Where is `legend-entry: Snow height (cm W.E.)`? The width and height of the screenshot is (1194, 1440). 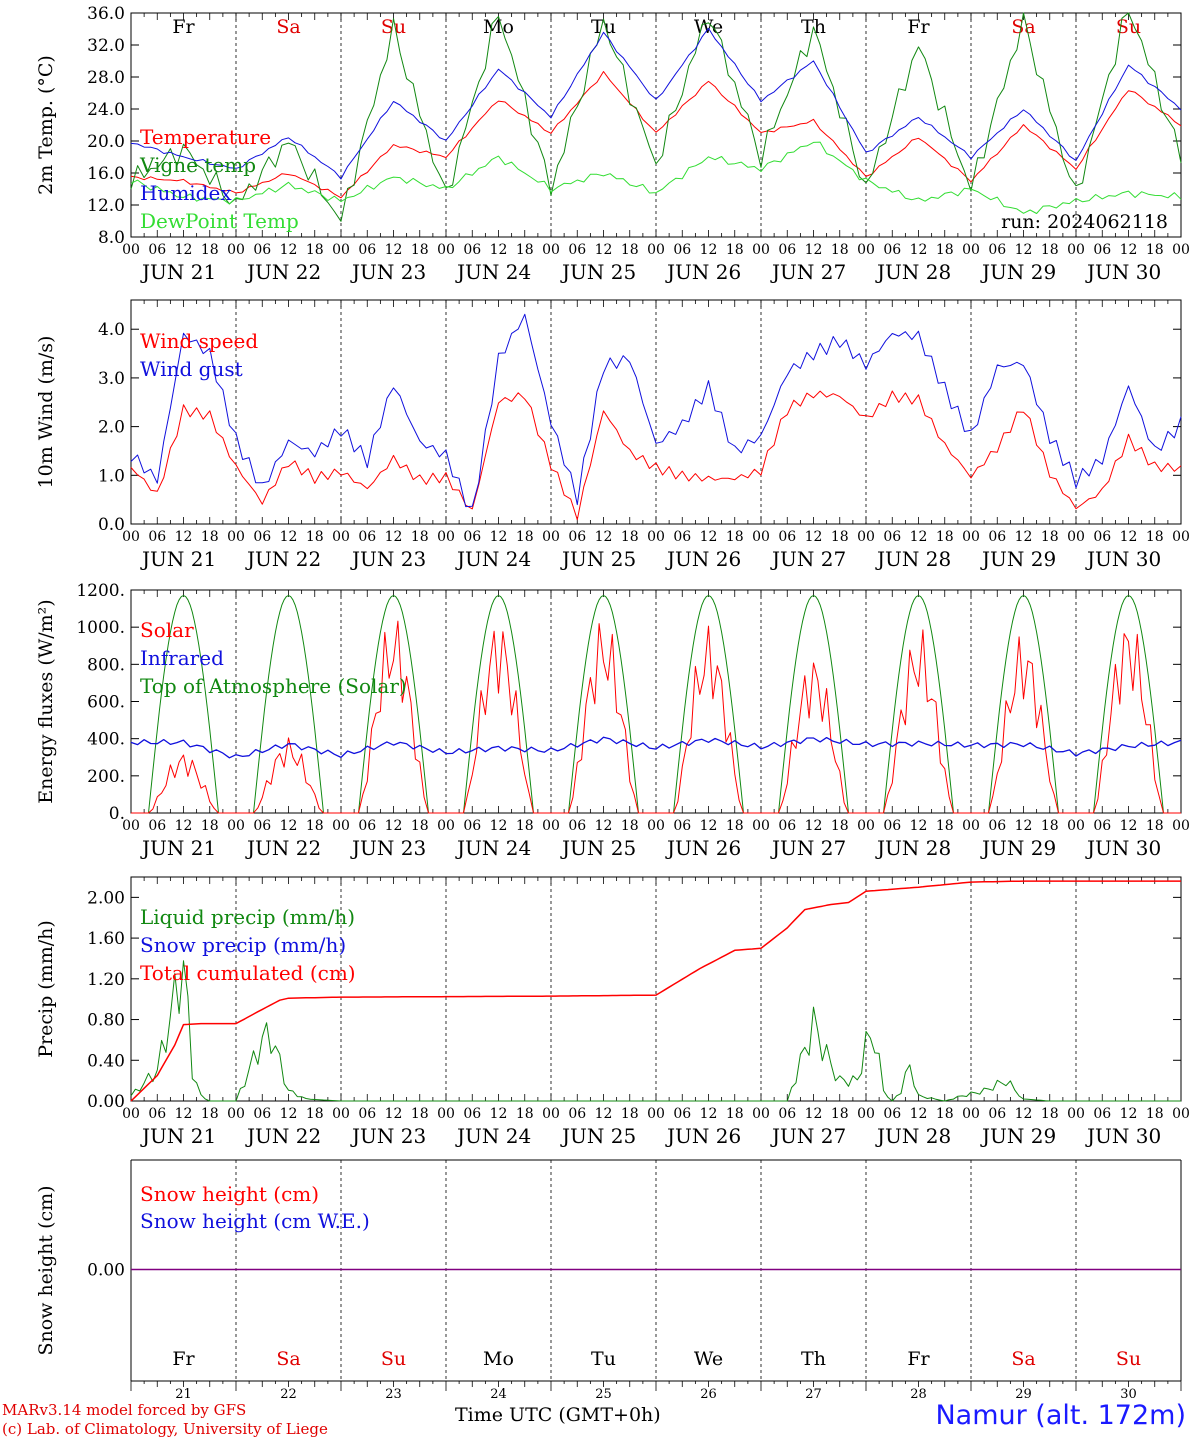
legend-entry: Snow height (cm W.E.) is located at coordinates (255, 1221).